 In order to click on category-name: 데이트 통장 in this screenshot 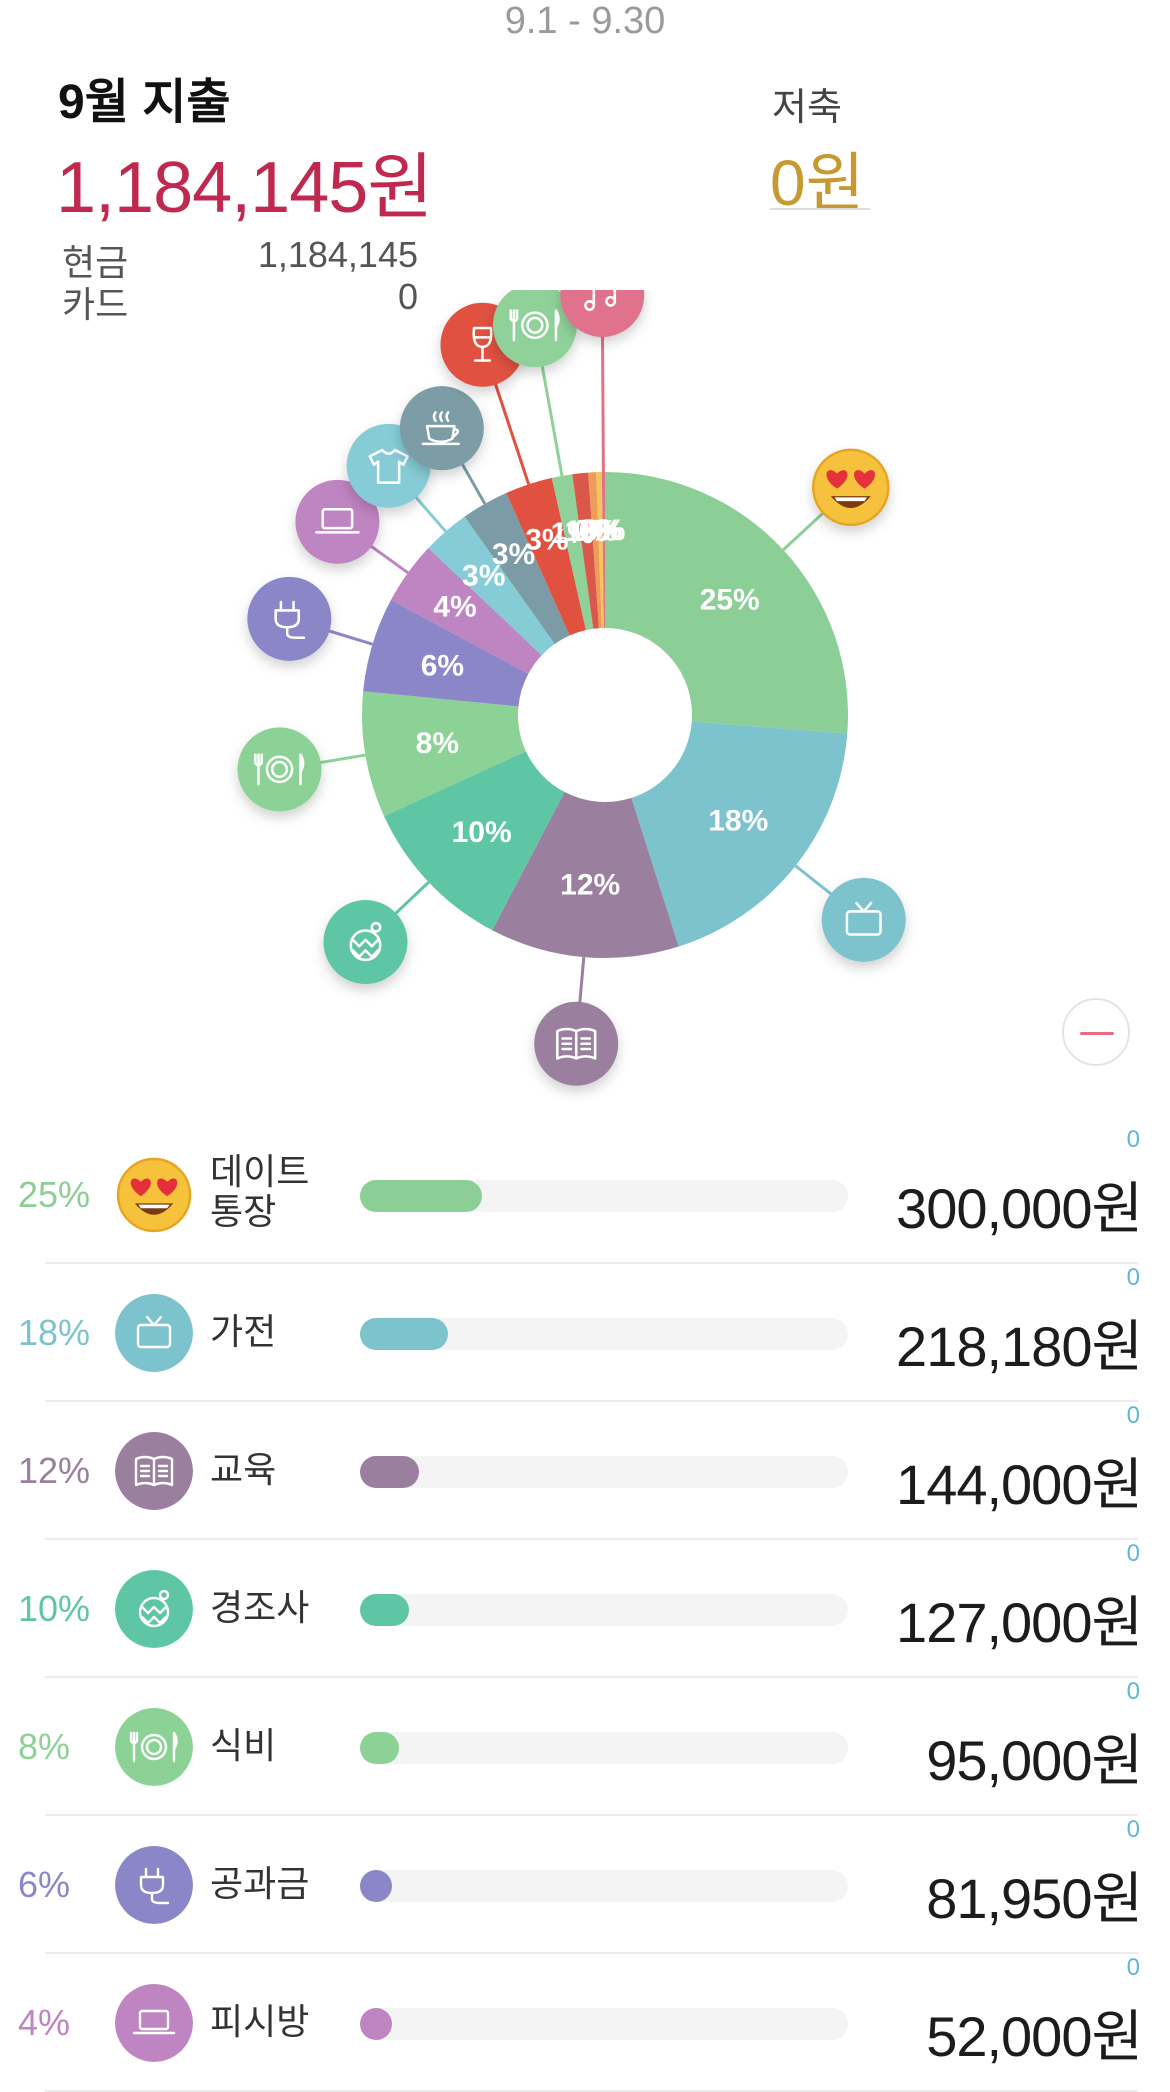, I will do `click(260, 1191)`.